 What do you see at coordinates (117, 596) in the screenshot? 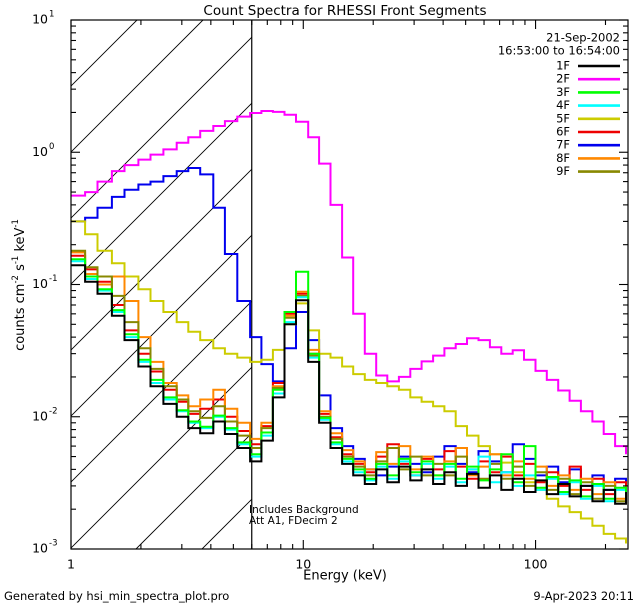
I see `footer-generator: Generated by hsi_min_spectra_plot.pro` at bounding box center [117, 596].